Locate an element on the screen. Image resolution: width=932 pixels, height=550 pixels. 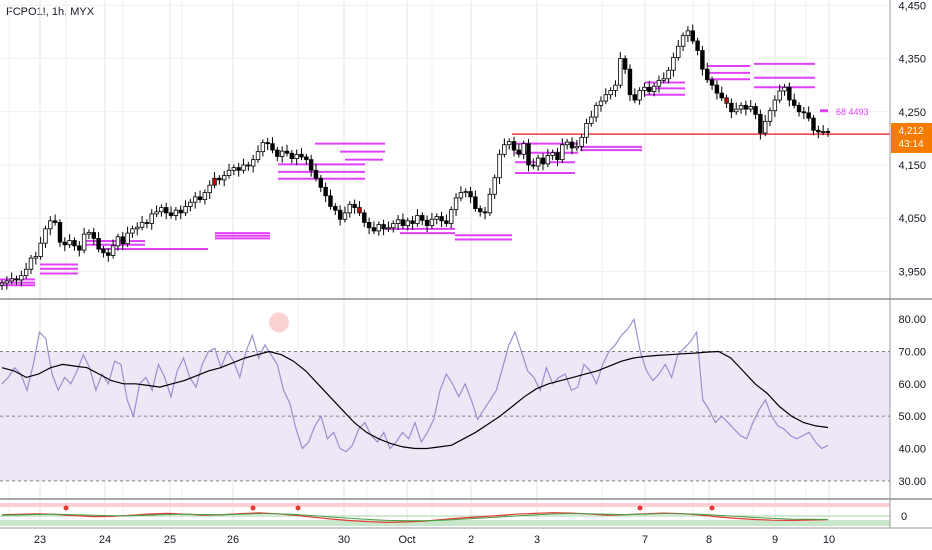
price-badge is located at coordinates (911, 137).